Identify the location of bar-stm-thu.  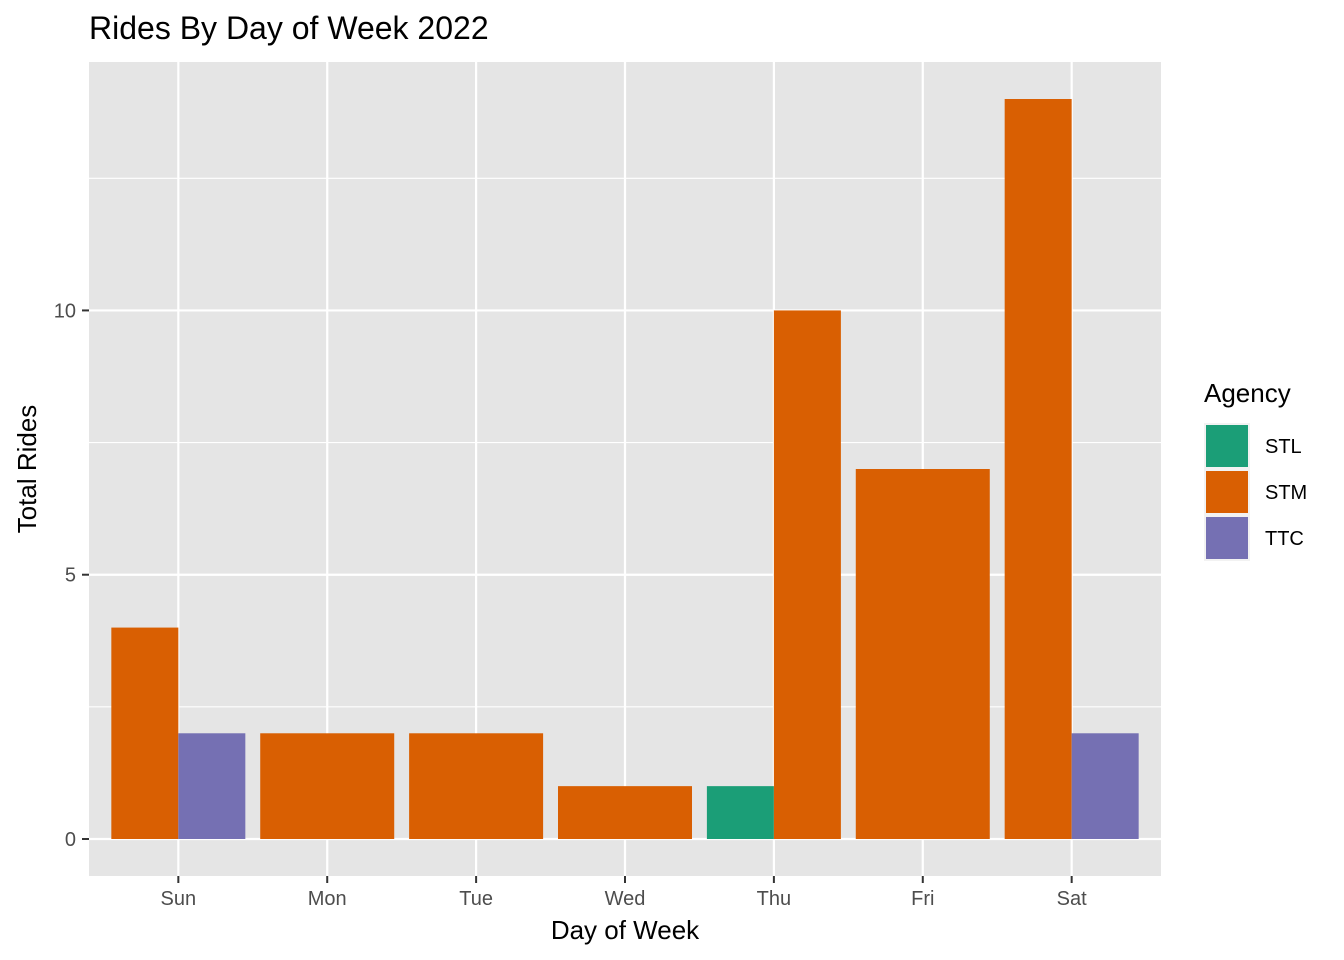
(807, 574).